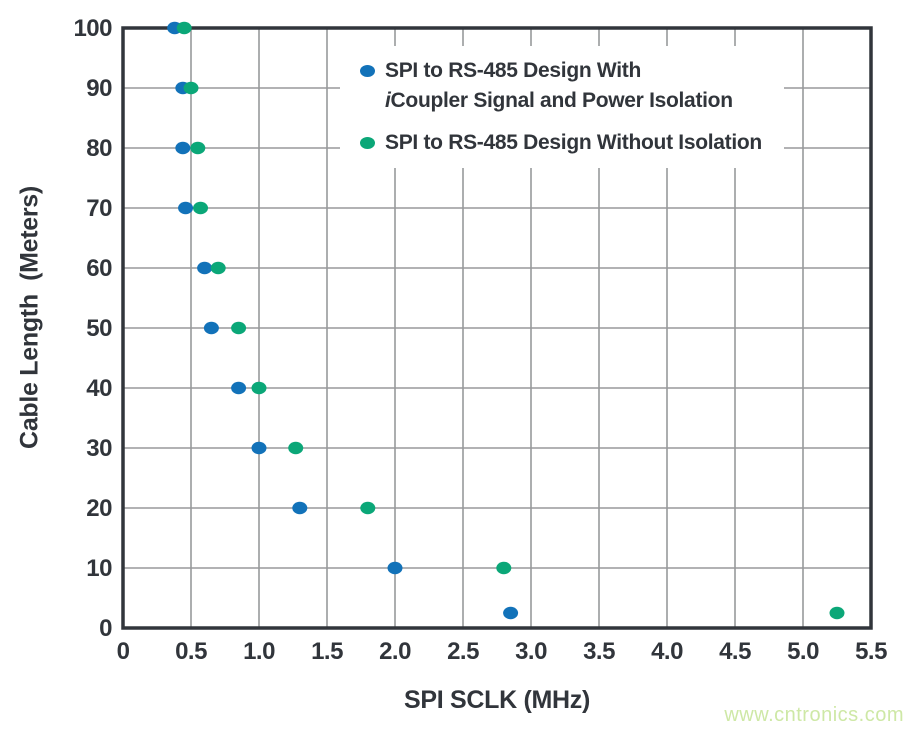  I want to click on y-tick-label: 70, so click(99, 208).